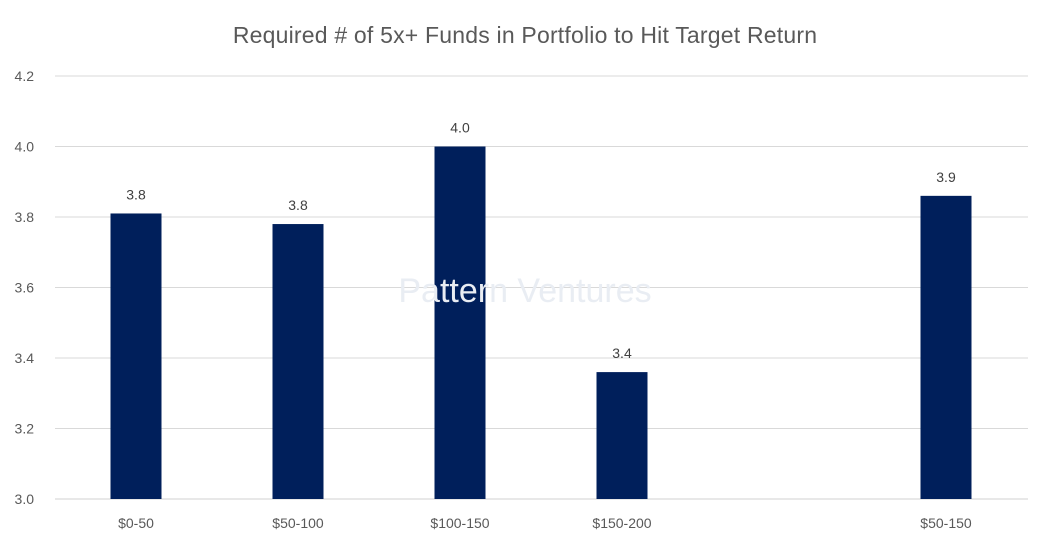  What do you see at coordinates (25, 217) in the screenshot?
I see `y-tick-label: 3.8` at bounding box center [25, 217].